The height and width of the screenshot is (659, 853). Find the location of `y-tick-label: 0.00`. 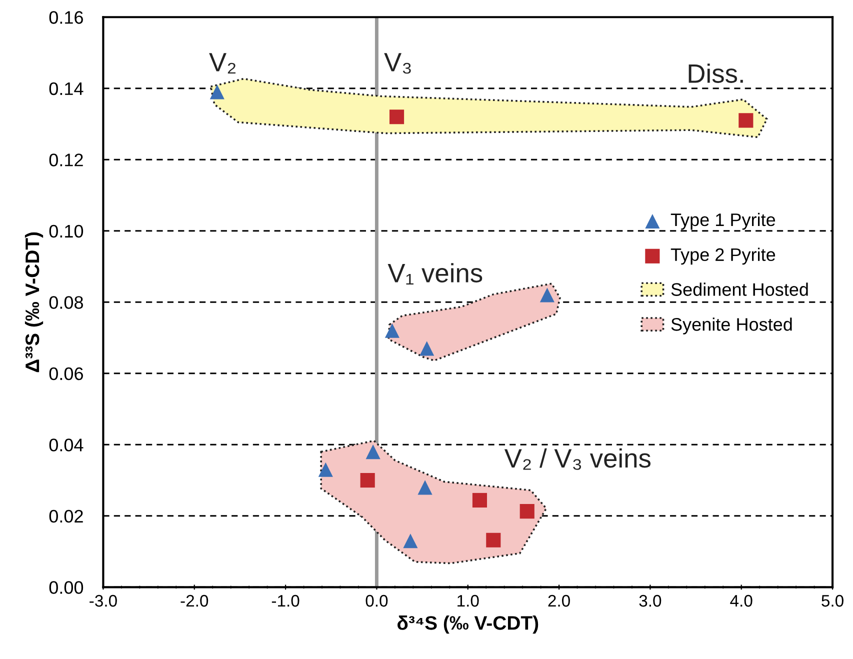

y-tick-label: 0.00 is located at coordinates (66, 587).